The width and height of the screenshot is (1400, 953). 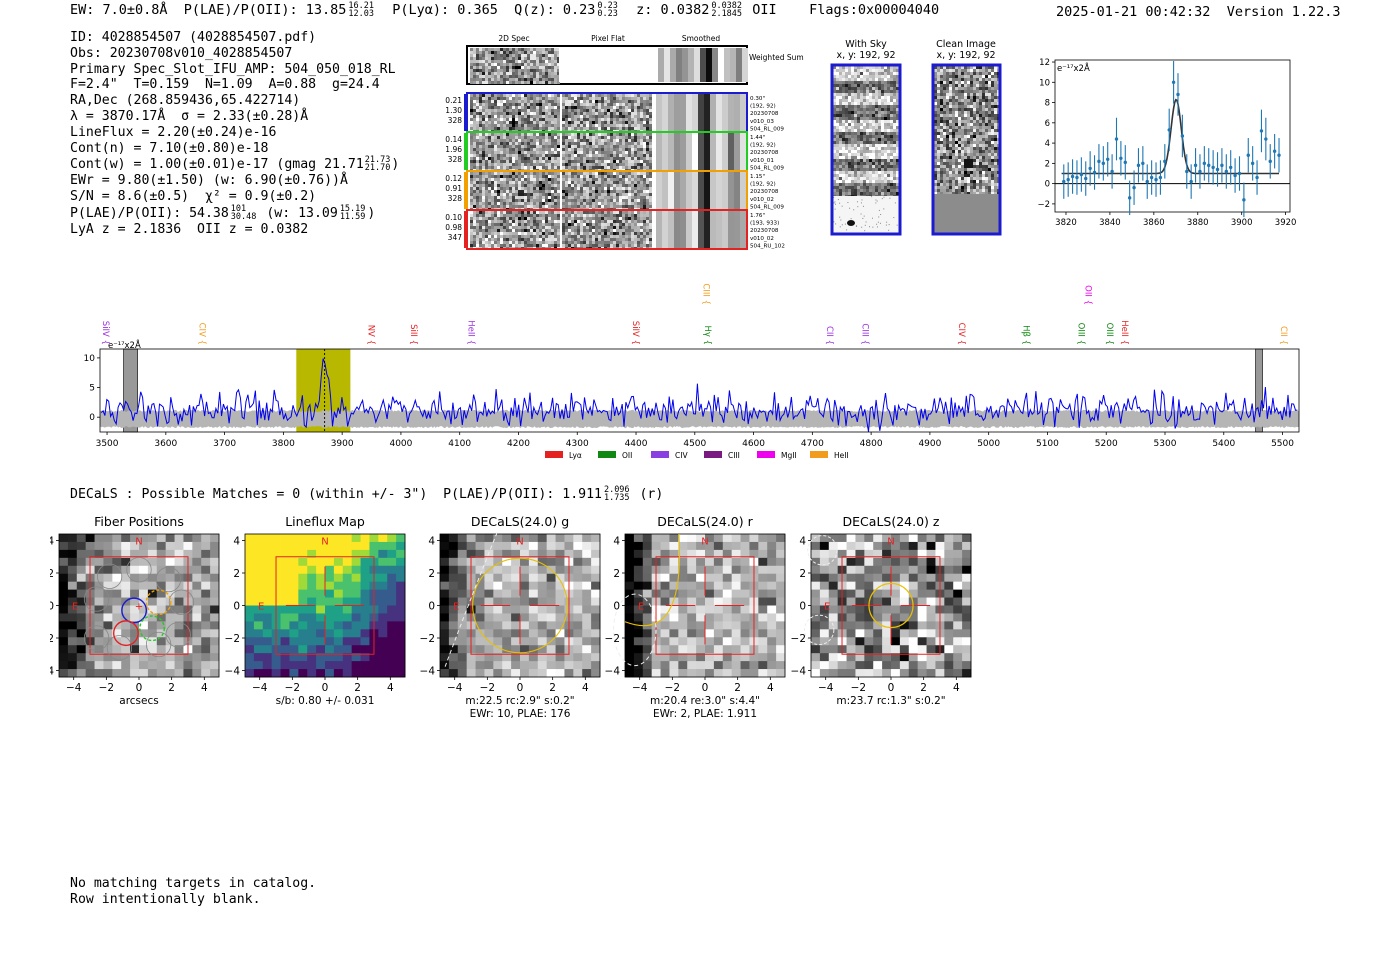 I want to click on decals-neighbor-ellipse, so click(x=635, y=630).